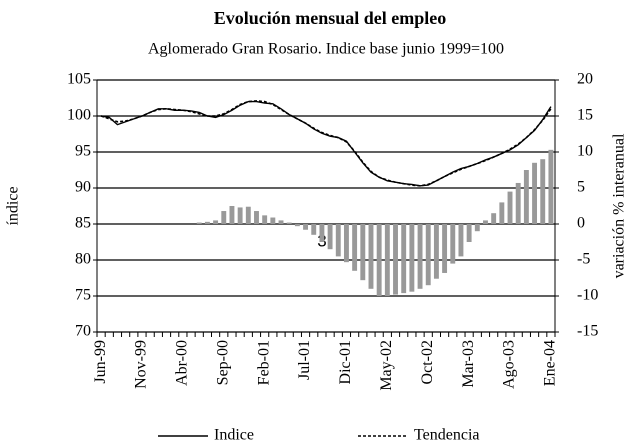  Describe the element at coordinates (83, 223) in the screenshot. I see `y-tick-label: 85` at that location.